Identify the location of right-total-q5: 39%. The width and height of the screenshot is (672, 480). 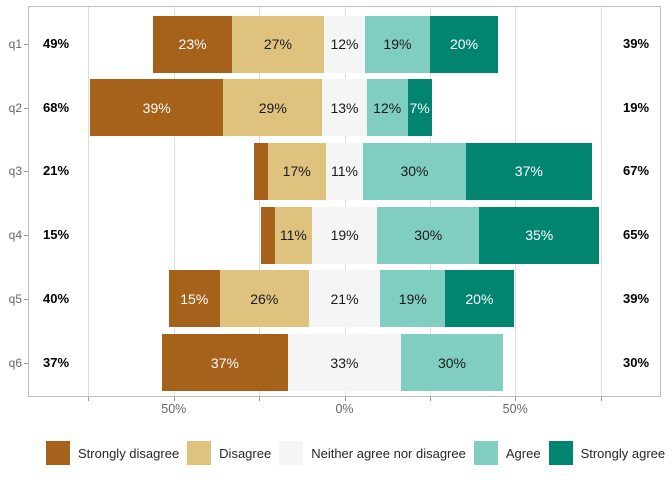
(636, 298).